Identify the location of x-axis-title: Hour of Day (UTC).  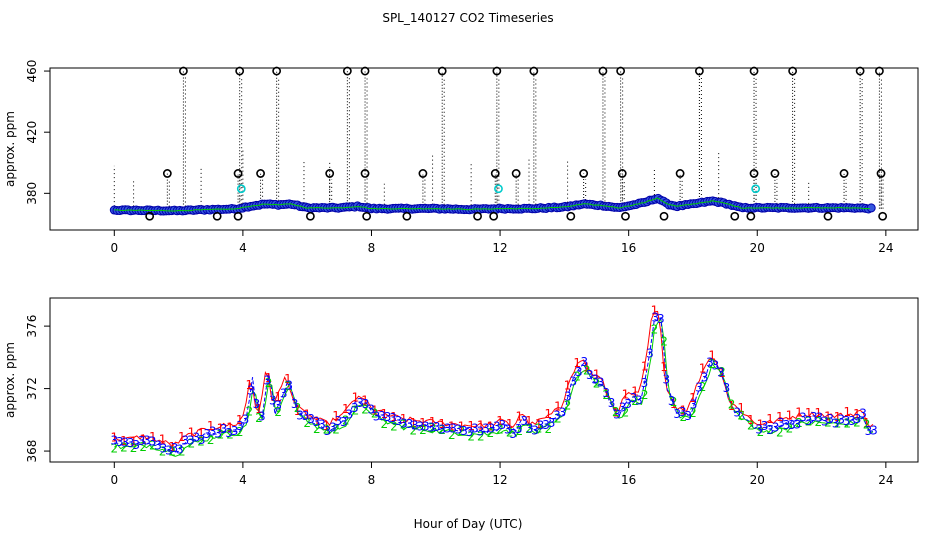
(468, 524).